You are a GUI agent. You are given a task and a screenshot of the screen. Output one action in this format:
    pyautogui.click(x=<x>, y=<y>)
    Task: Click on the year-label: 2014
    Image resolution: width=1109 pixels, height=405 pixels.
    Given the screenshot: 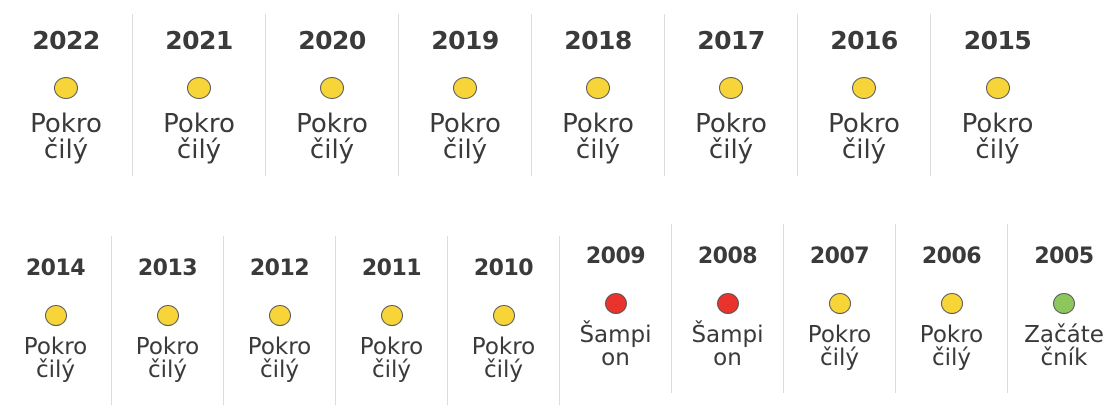 What is the action you would take?
    pyautogui.click(x=55, y=268)
    